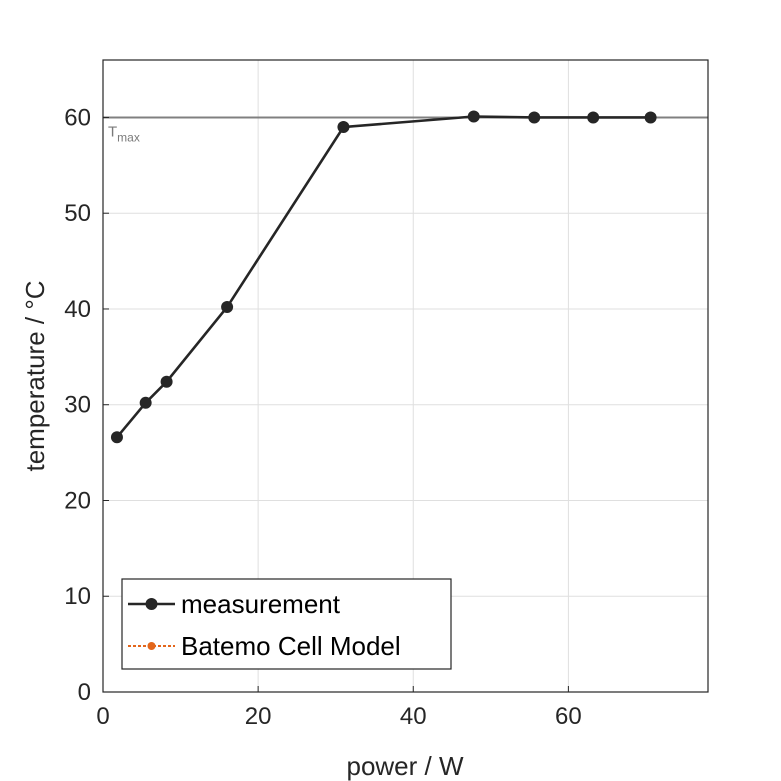  What do you see at coordinates (413, 716) in the screenshot?
I see `x-tick-label: 40` at bounding box center [413, 716].